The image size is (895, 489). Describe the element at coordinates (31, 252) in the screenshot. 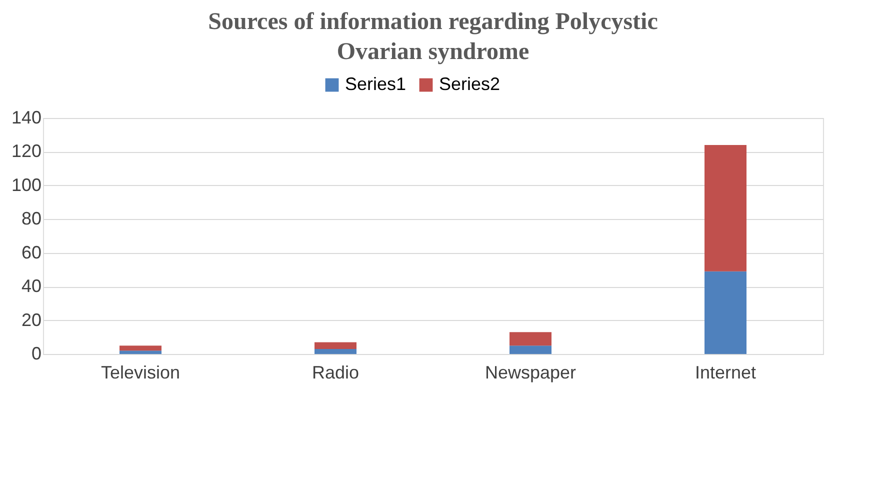

I see `y-tick-label: 60` at that location.